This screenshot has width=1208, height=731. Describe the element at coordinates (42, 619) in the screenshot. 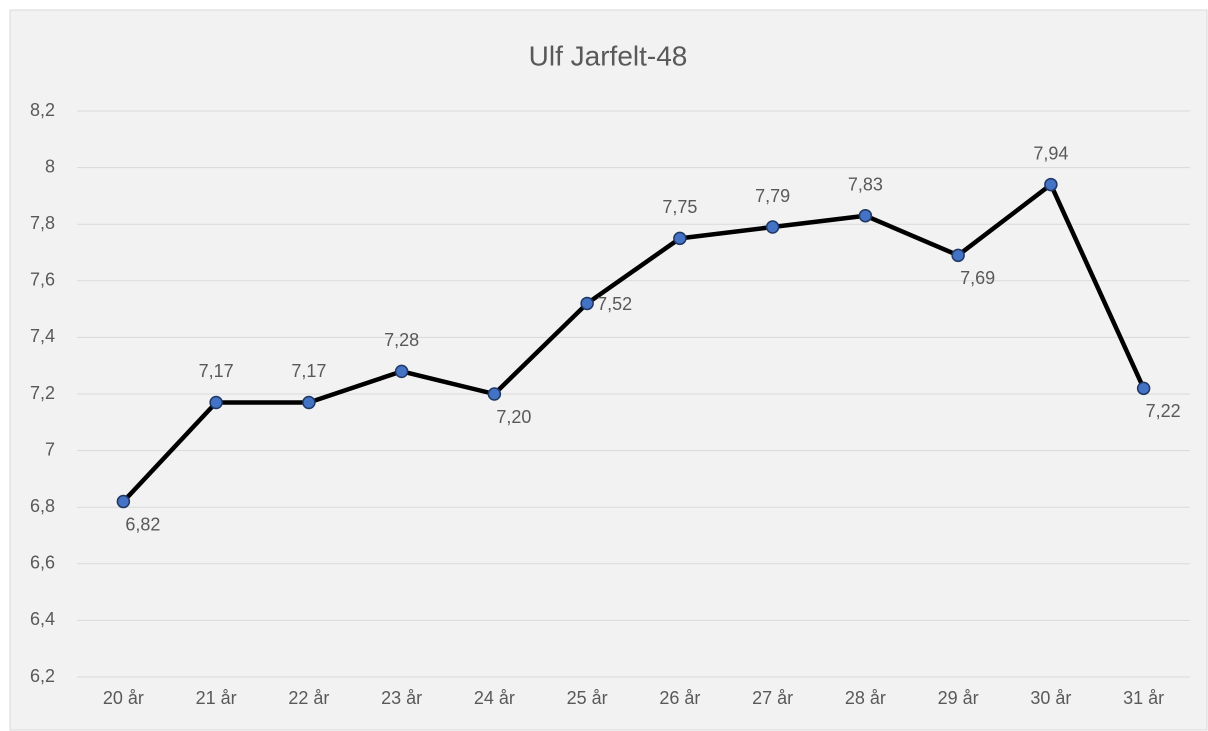

I see `y-tick-label: 6,4` at that location.